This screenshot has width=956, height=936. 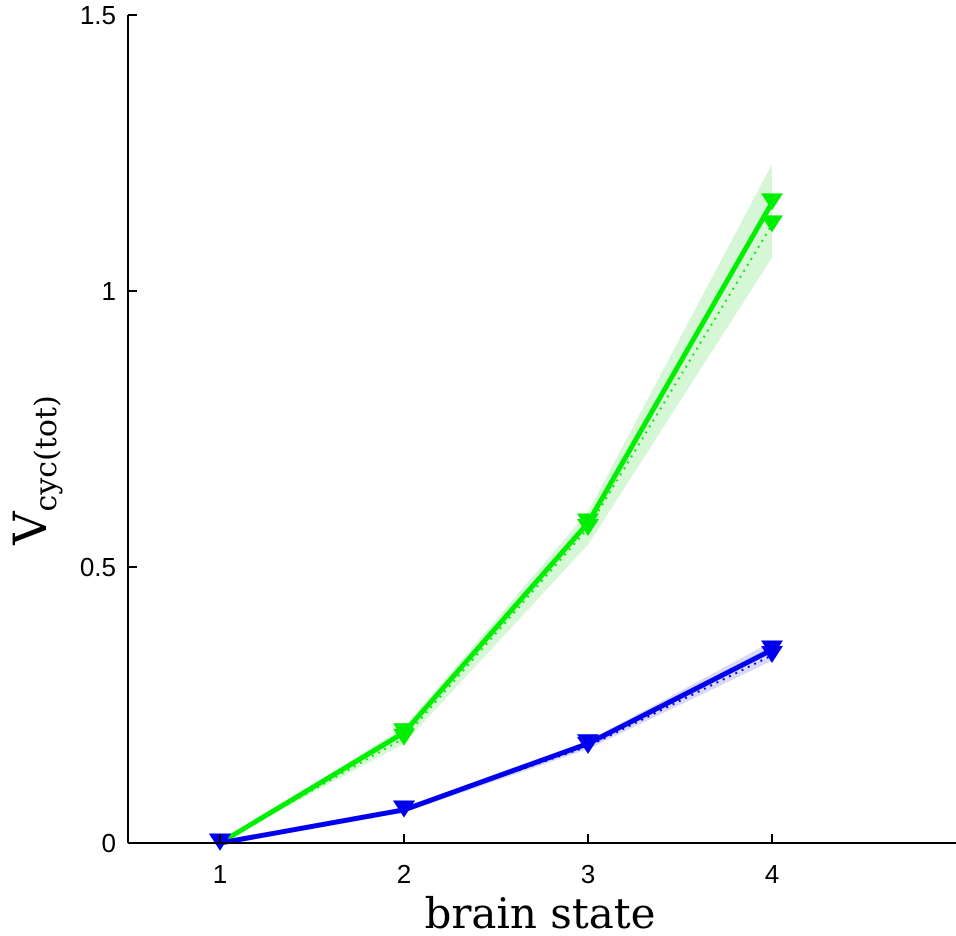 I want to click on y-tick-label: 0.5, so click(x=98, y=567).